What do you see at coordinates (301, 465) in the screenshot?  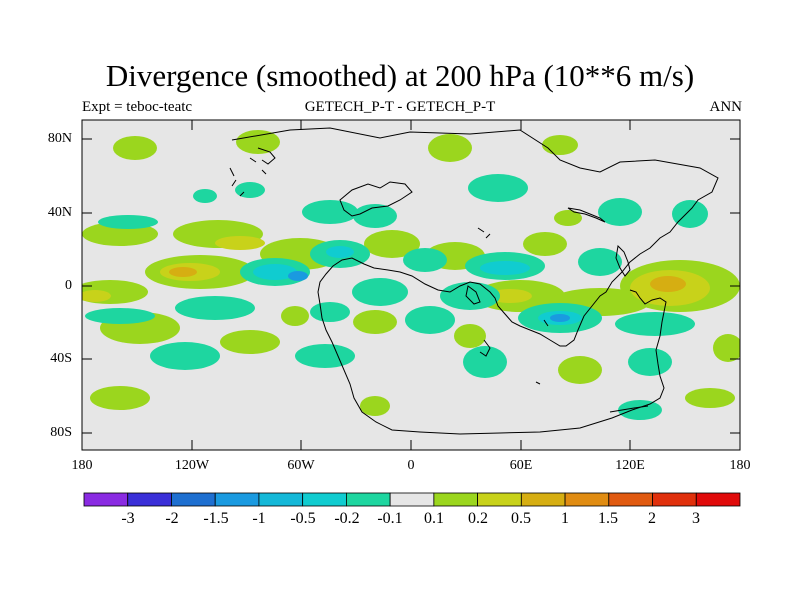 I see `x-tick-label: 60W` at bounding box center [301, 465].